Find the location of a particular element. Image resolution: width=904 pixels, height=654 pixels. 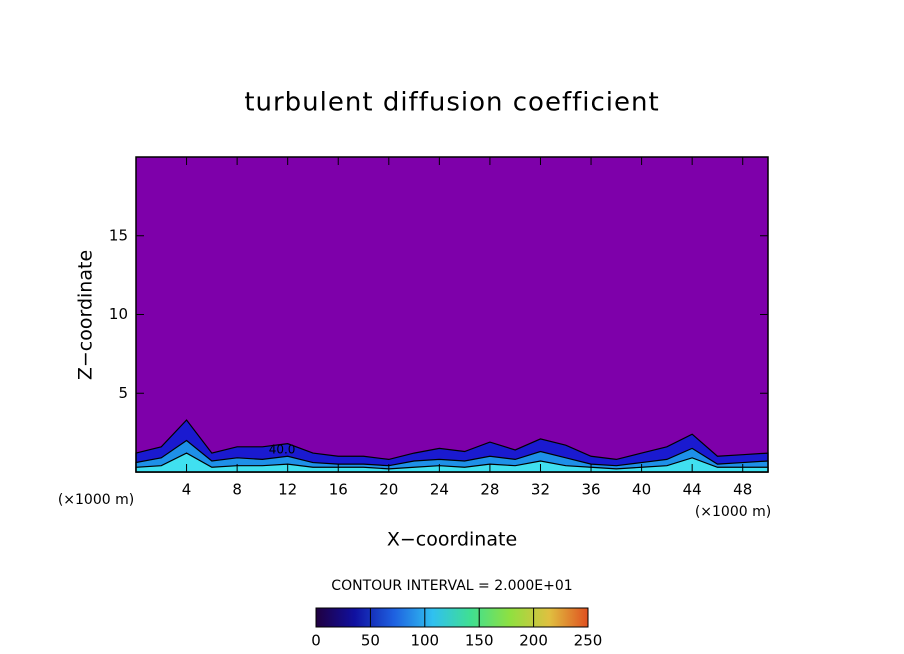

colorbar-tick-label: 0 is located at coordinates (316, 641).